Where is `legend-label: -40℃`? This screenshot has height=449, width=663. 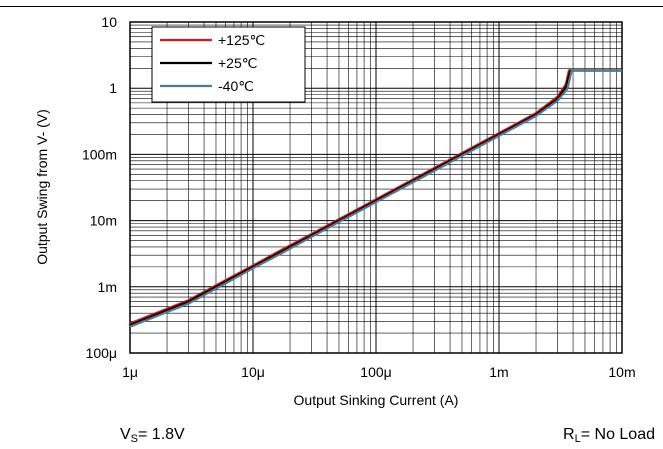 legend-label: -40℃ is located at coordinates (236, 86).